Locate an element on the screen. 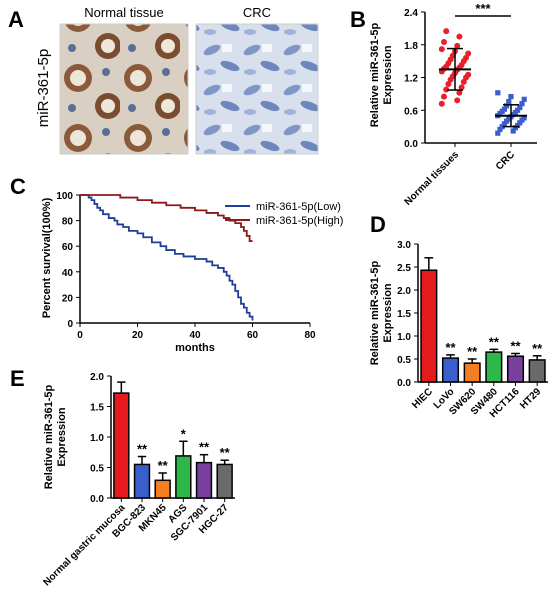 The height and width of the screenshot is (615, 550). panel-E-letter: E is located at coordinates (17, 378).